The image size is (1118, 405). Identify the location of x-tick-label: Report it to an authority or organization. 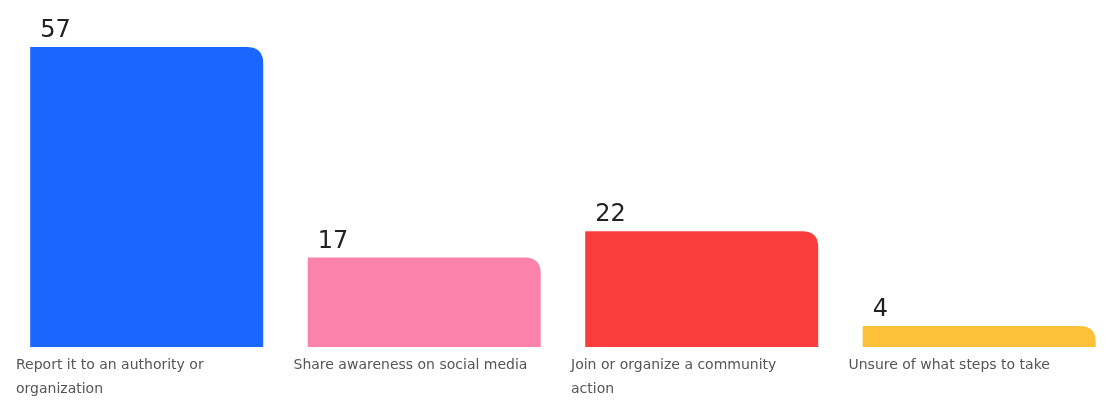
(110, 376).